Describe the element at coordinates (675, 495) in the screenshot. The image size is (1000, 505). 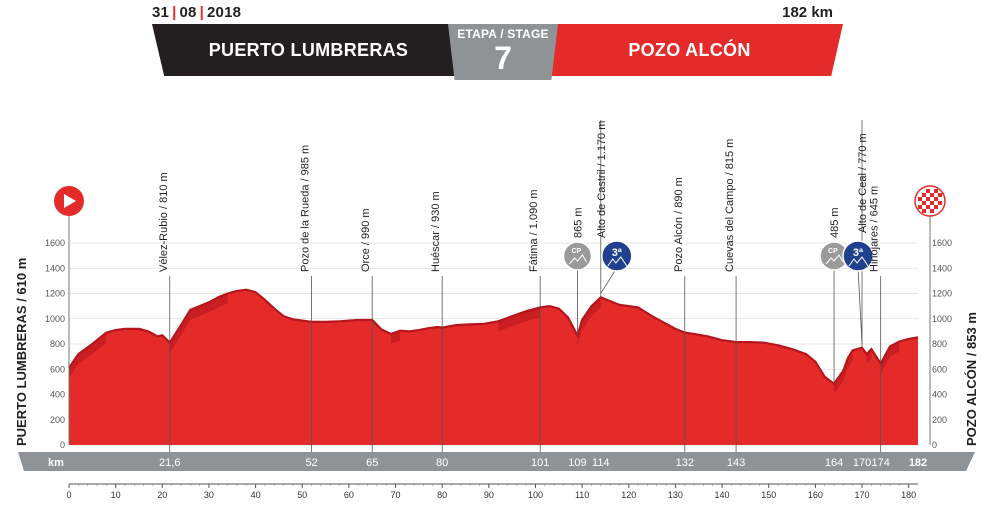
I see `x-tick-label: 130` at that location.